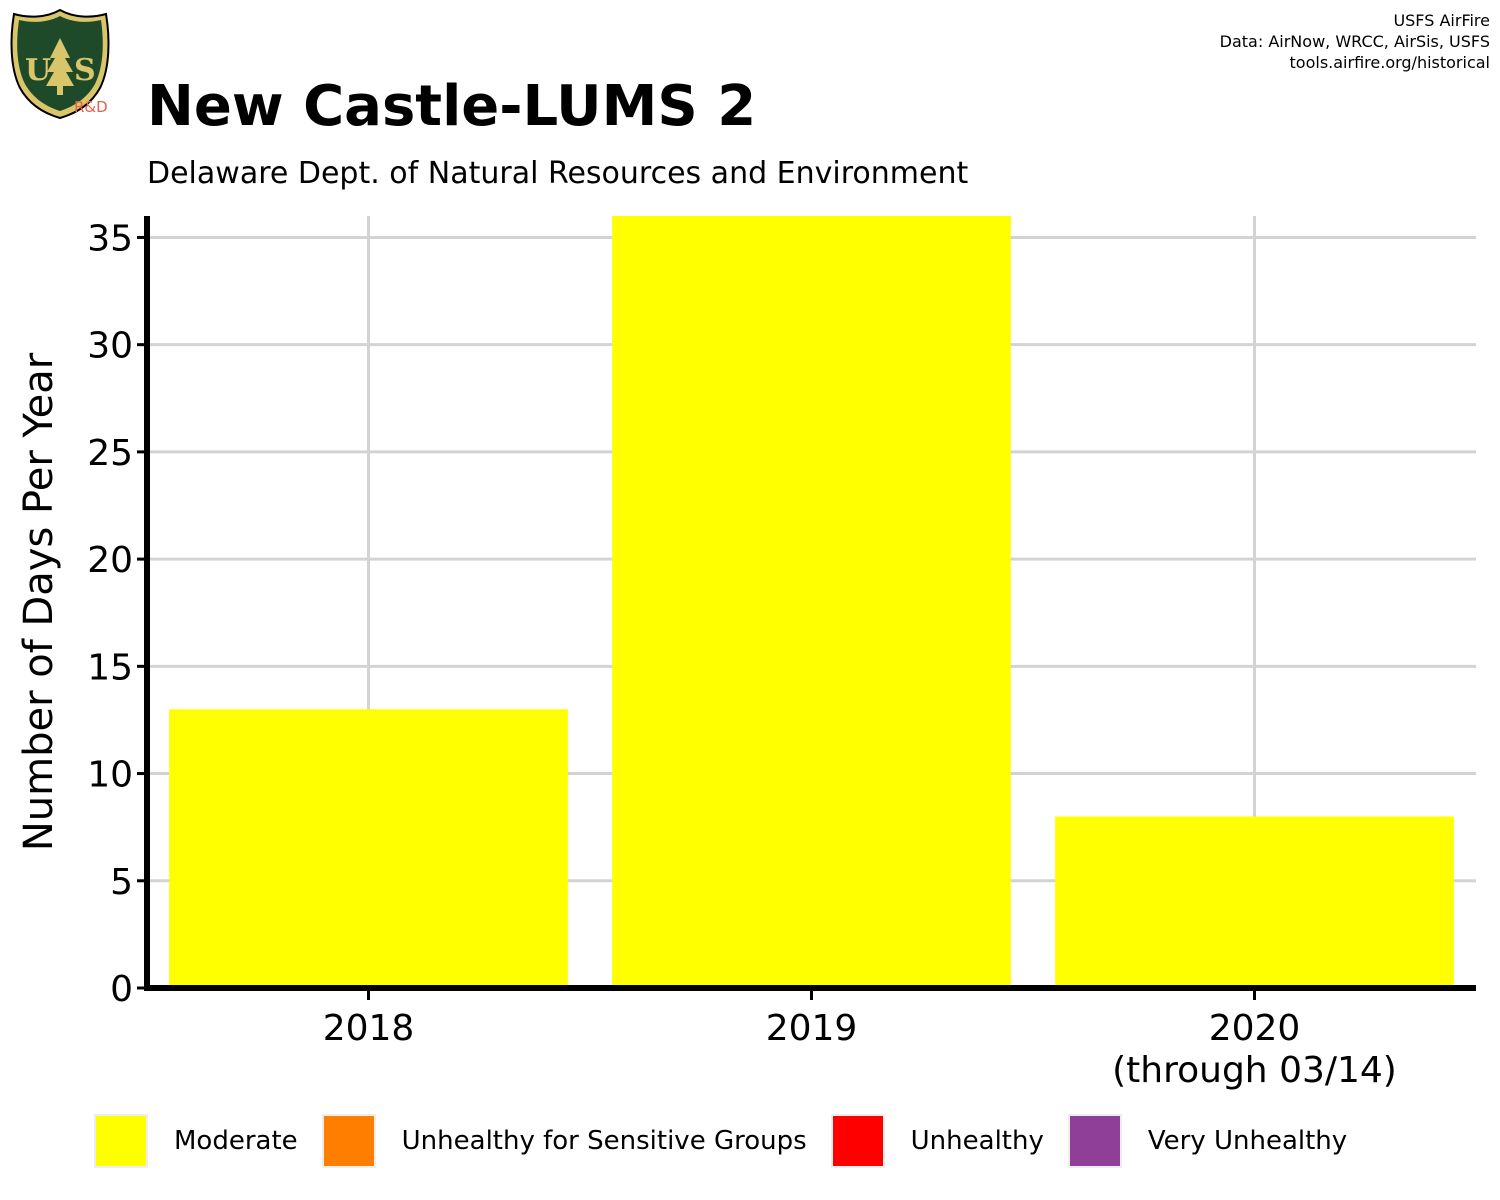  What do you see at coordinates (977, 1141) in the screenshot?
I see `legend-label: Unhealthy` at bounding box center [977, 1141].